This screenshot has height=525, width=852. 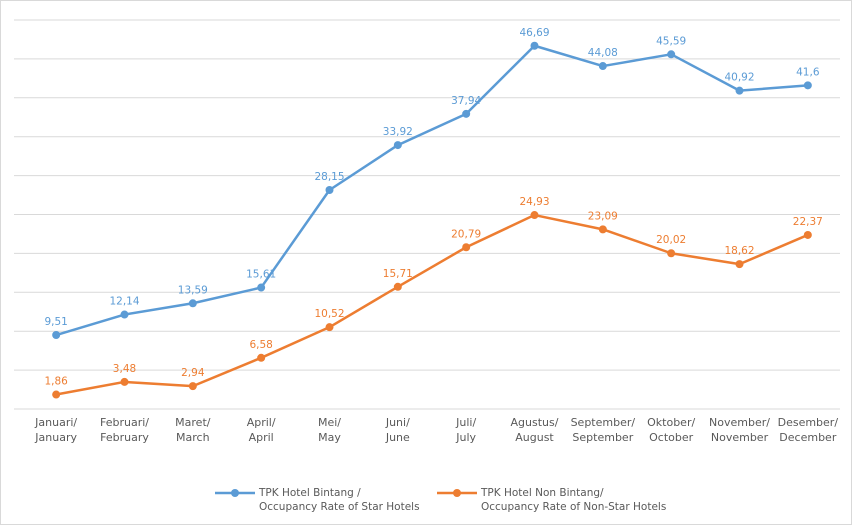 I want to click on x-tick-label: Maret/ March, so click(x=193, y=430).